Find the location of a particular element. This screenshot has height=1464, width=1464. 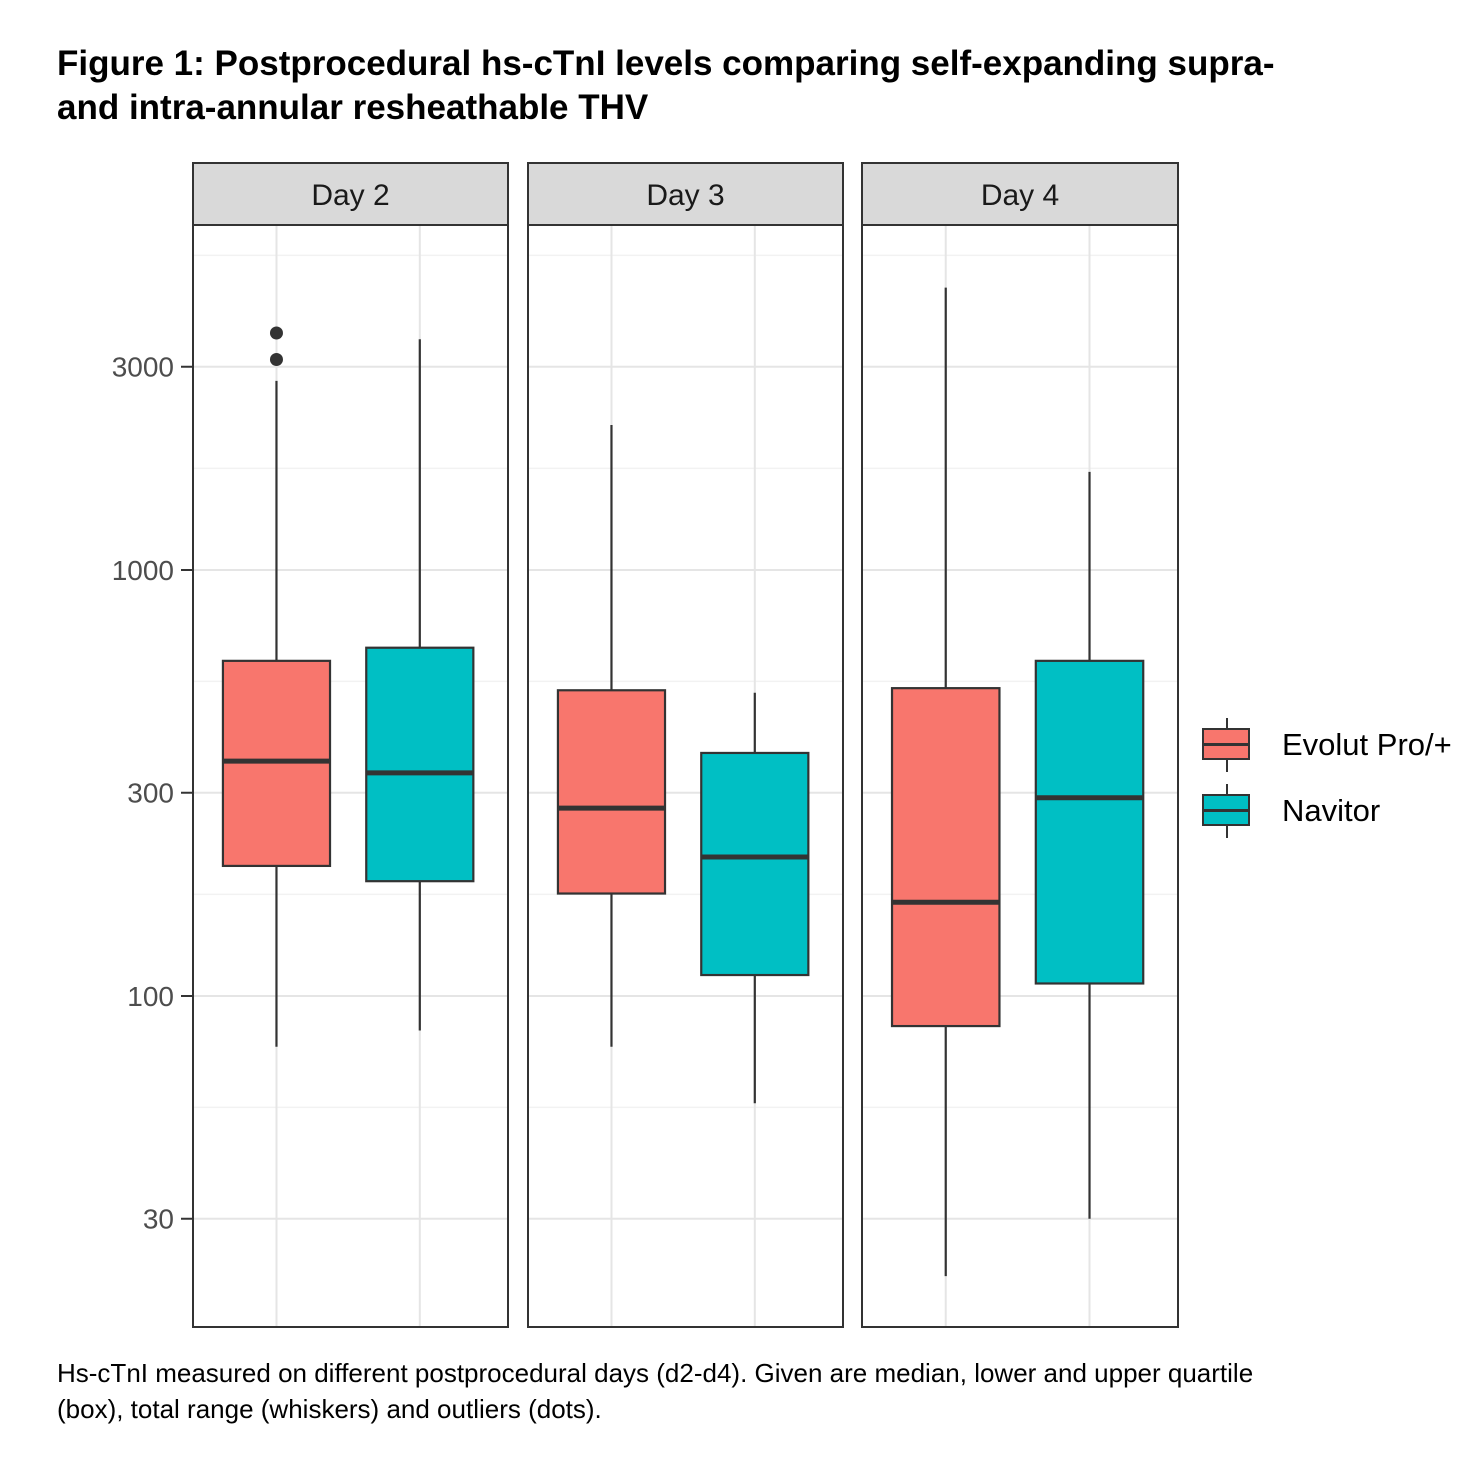

facet-label: Day 3 is located at coordinates (685, 195).